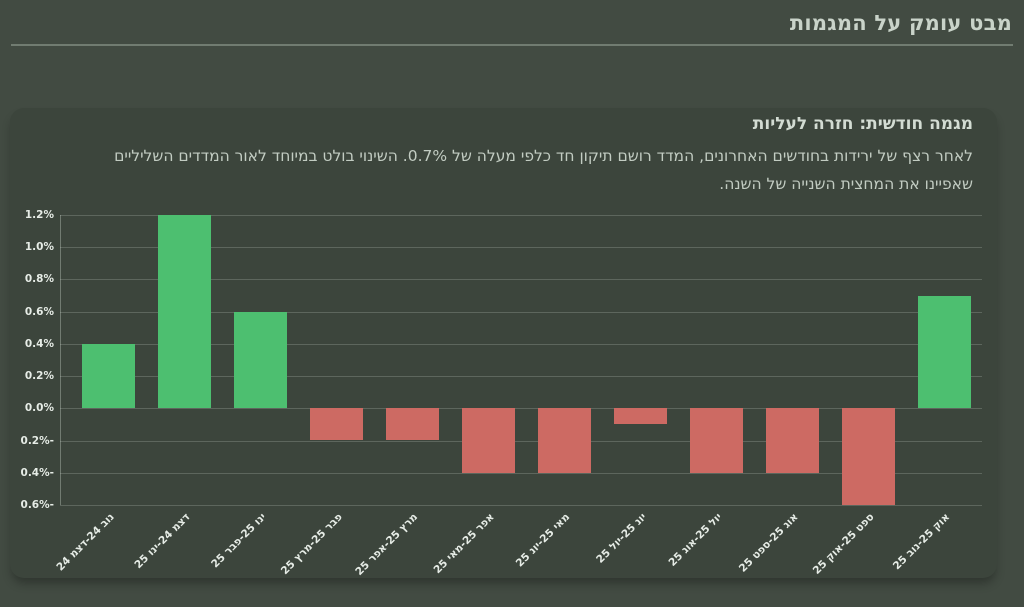 This screenshot has height=607, width=1024. What do you see at coordinates (922, 542) in the screenshot?
I see `x-axis-tick-label: אוק 25-נוב 25` at bounding box center [922, 542].